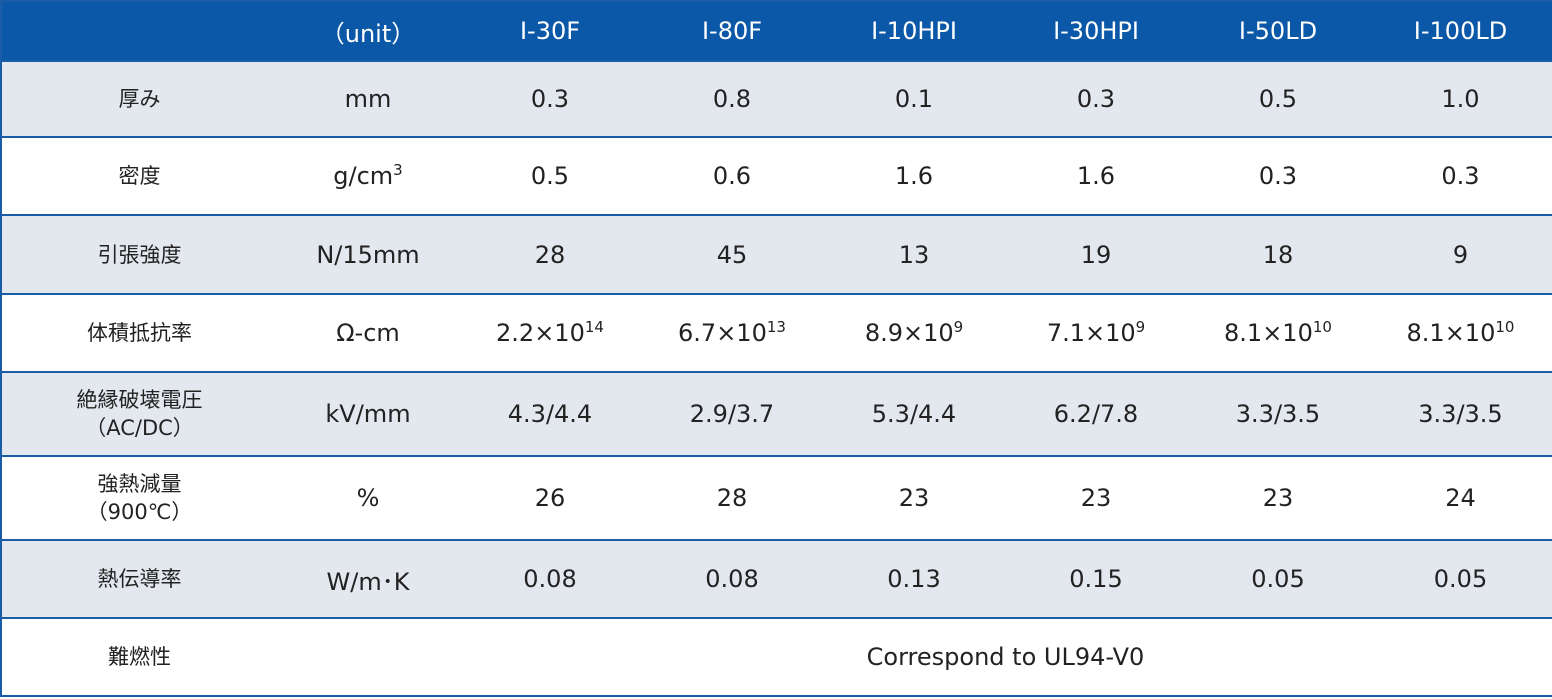 Image resolution: width=1552 pixels, height=699 pixels. I want to click on table-row: 難燃性 Correspond to UL94-V0, so click(776, 657).